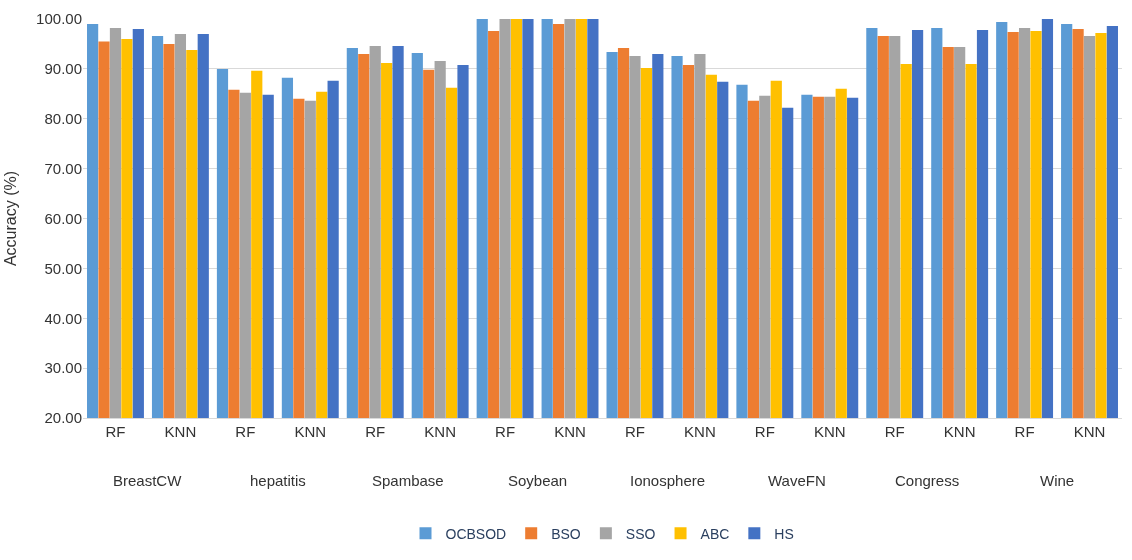 The width and height of the screenshot is (1132, 560). What do you see at coordinates (63, 69) in the screenshot?
I see `y-tick-label: 90.00` at bounding box center [63, 69].